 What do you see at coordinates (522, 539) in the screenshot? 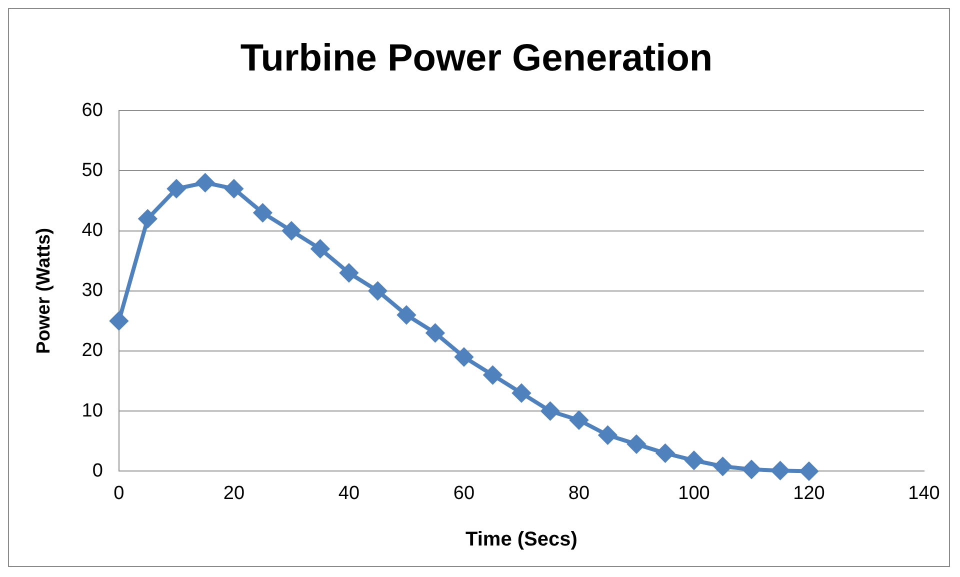
I see `x-axis-title: Time (Secs)` at bounding box center [522, 539].